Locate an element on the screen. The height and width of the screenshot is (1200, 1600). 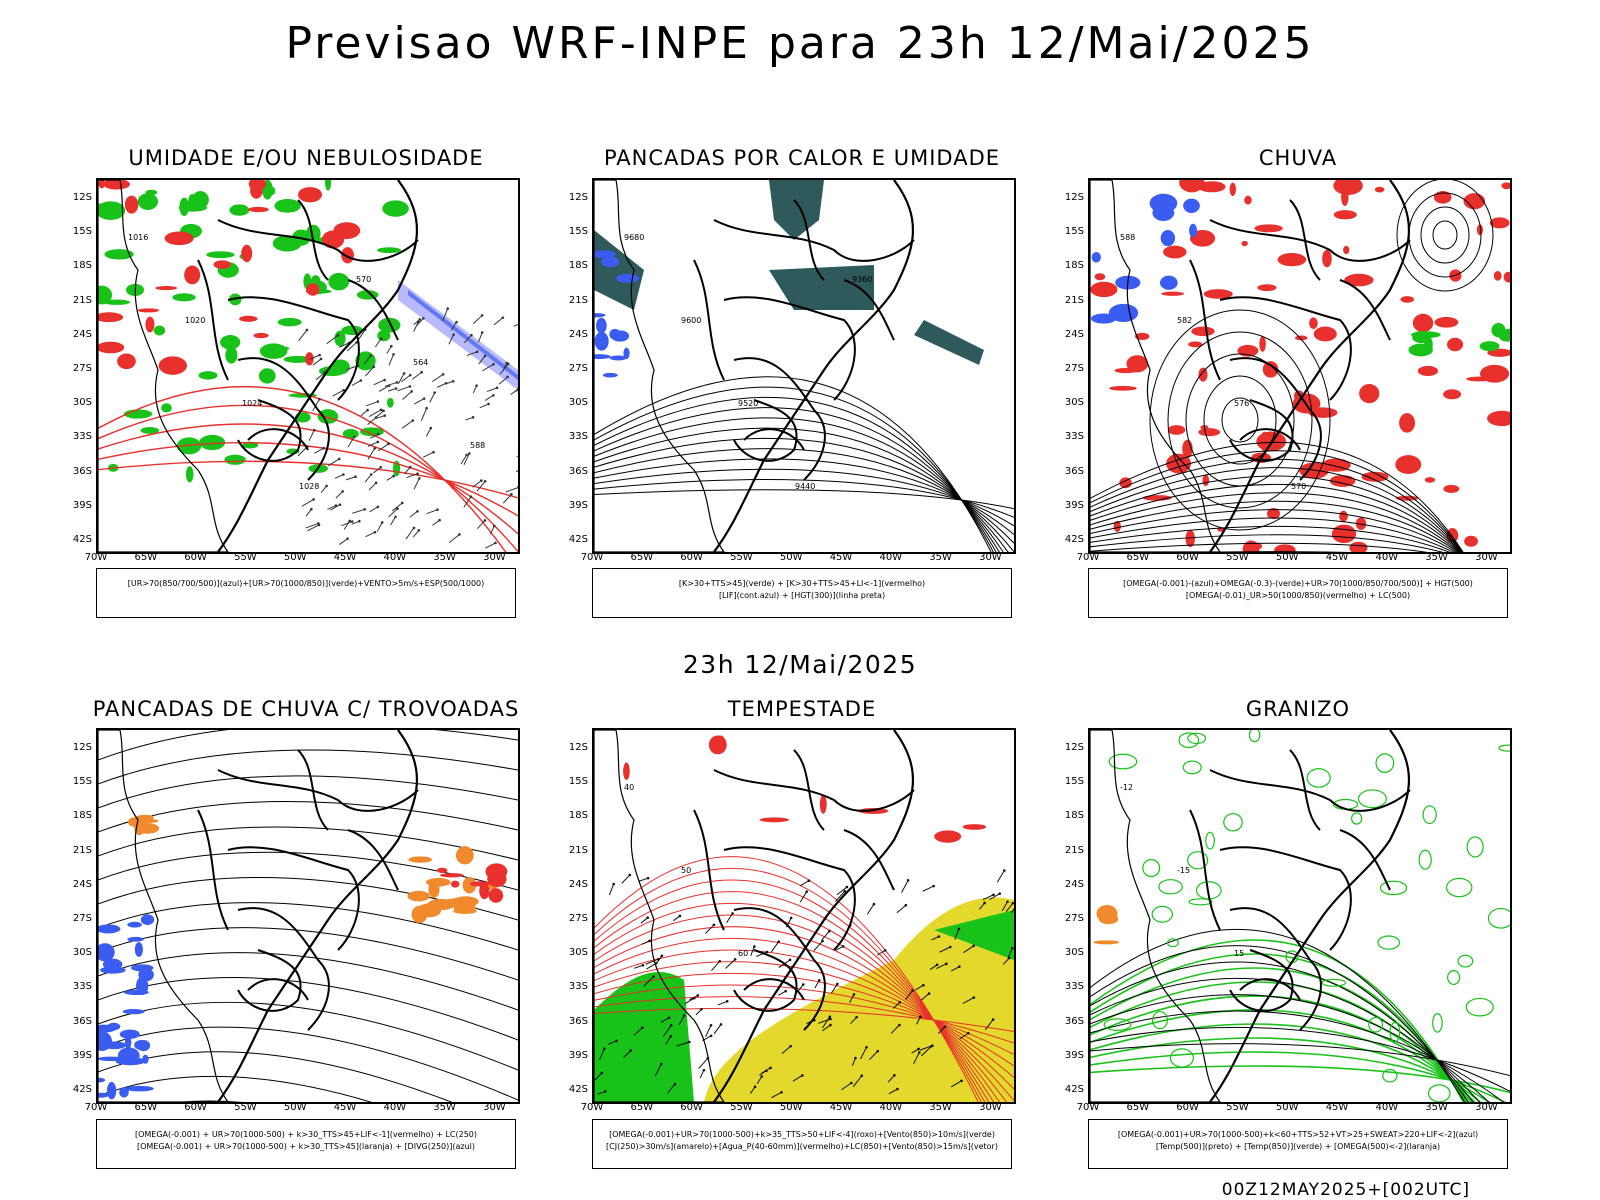
latitude-label: 21S is located at coordinates (1074, 850).